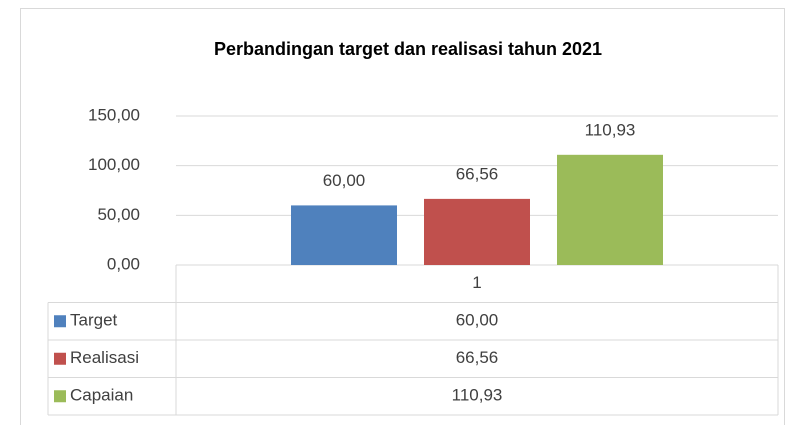 The image size is (794, 425). What do you see at coordinates (477, 395) in the screenshot?
I see `table-value: 110,93` at bounding box center [477, 395].